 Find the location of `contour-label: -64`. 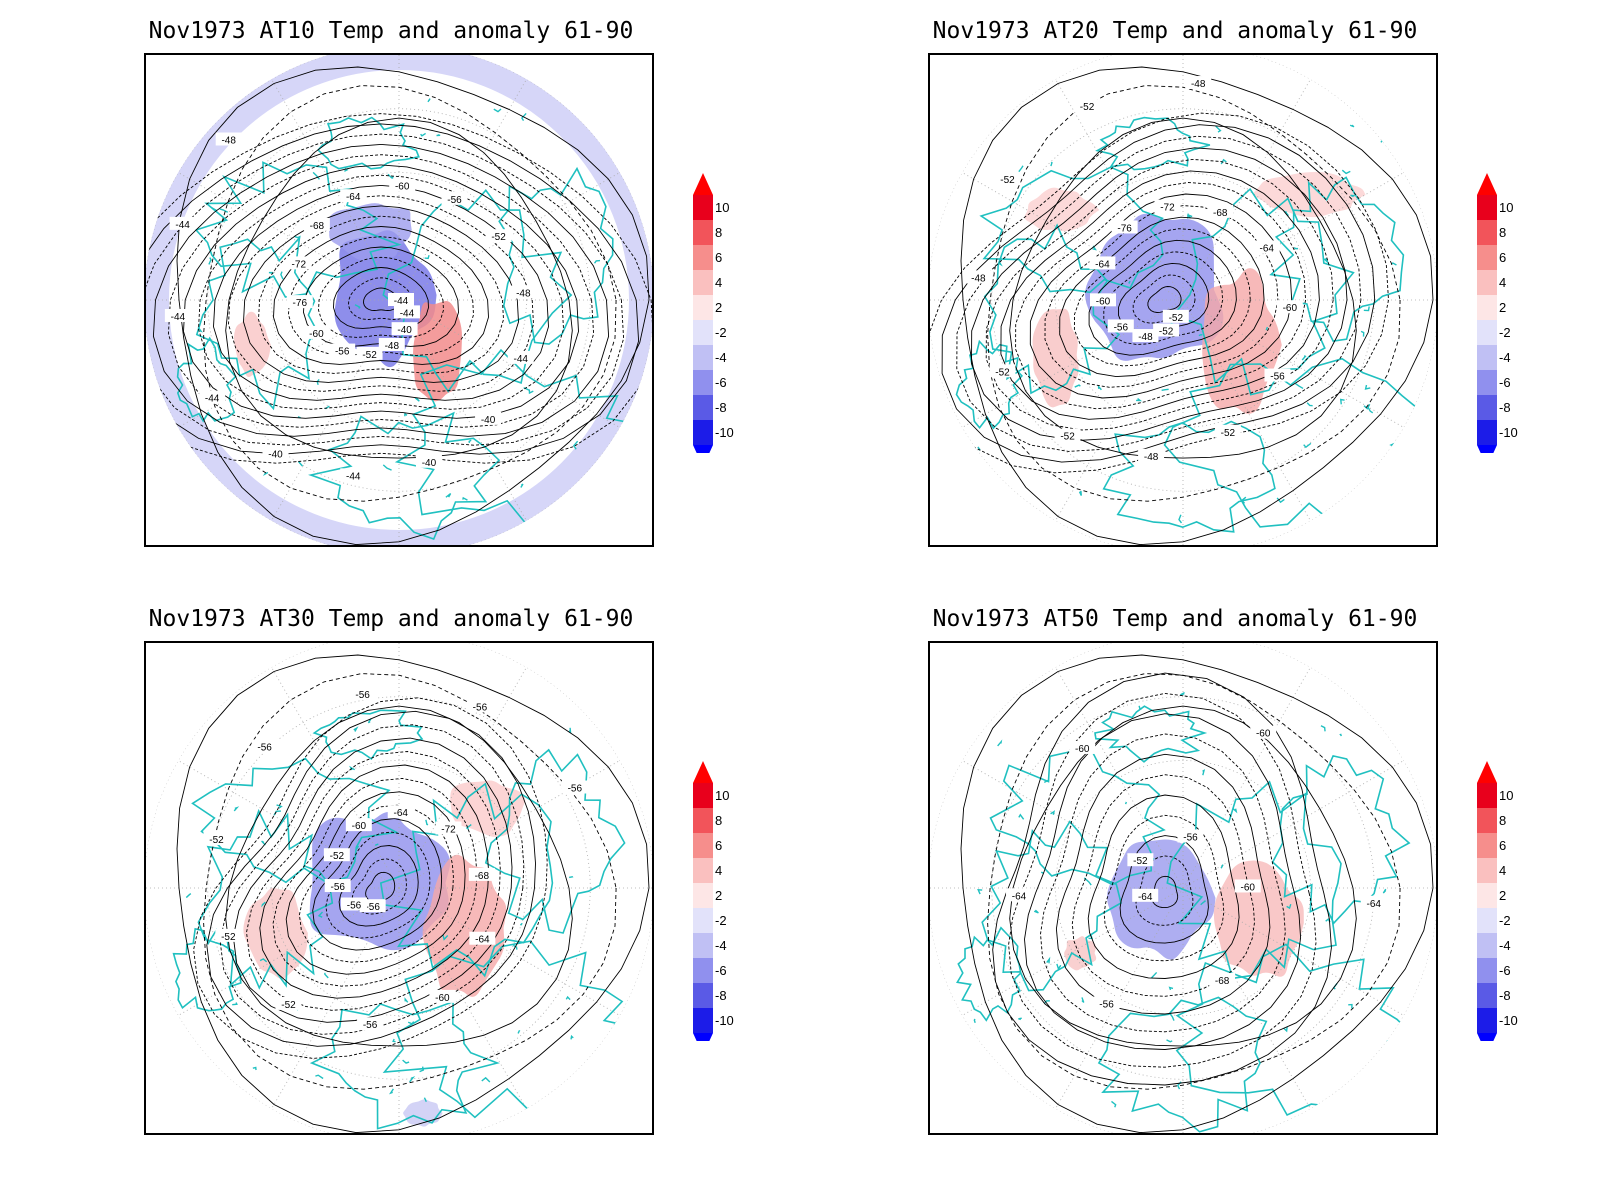

contour-label: -64 is located at coordinates (1267, 248).